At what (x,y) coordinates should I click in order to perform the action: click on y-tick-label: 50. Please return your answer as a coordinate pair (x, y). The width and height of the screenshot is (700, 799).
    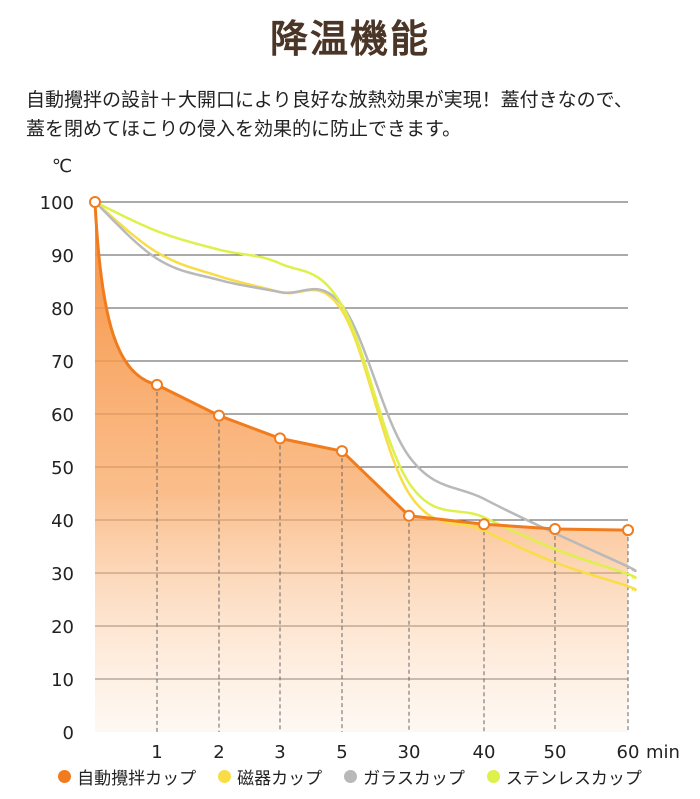
    Looking at the image, I should click on (62, 468).